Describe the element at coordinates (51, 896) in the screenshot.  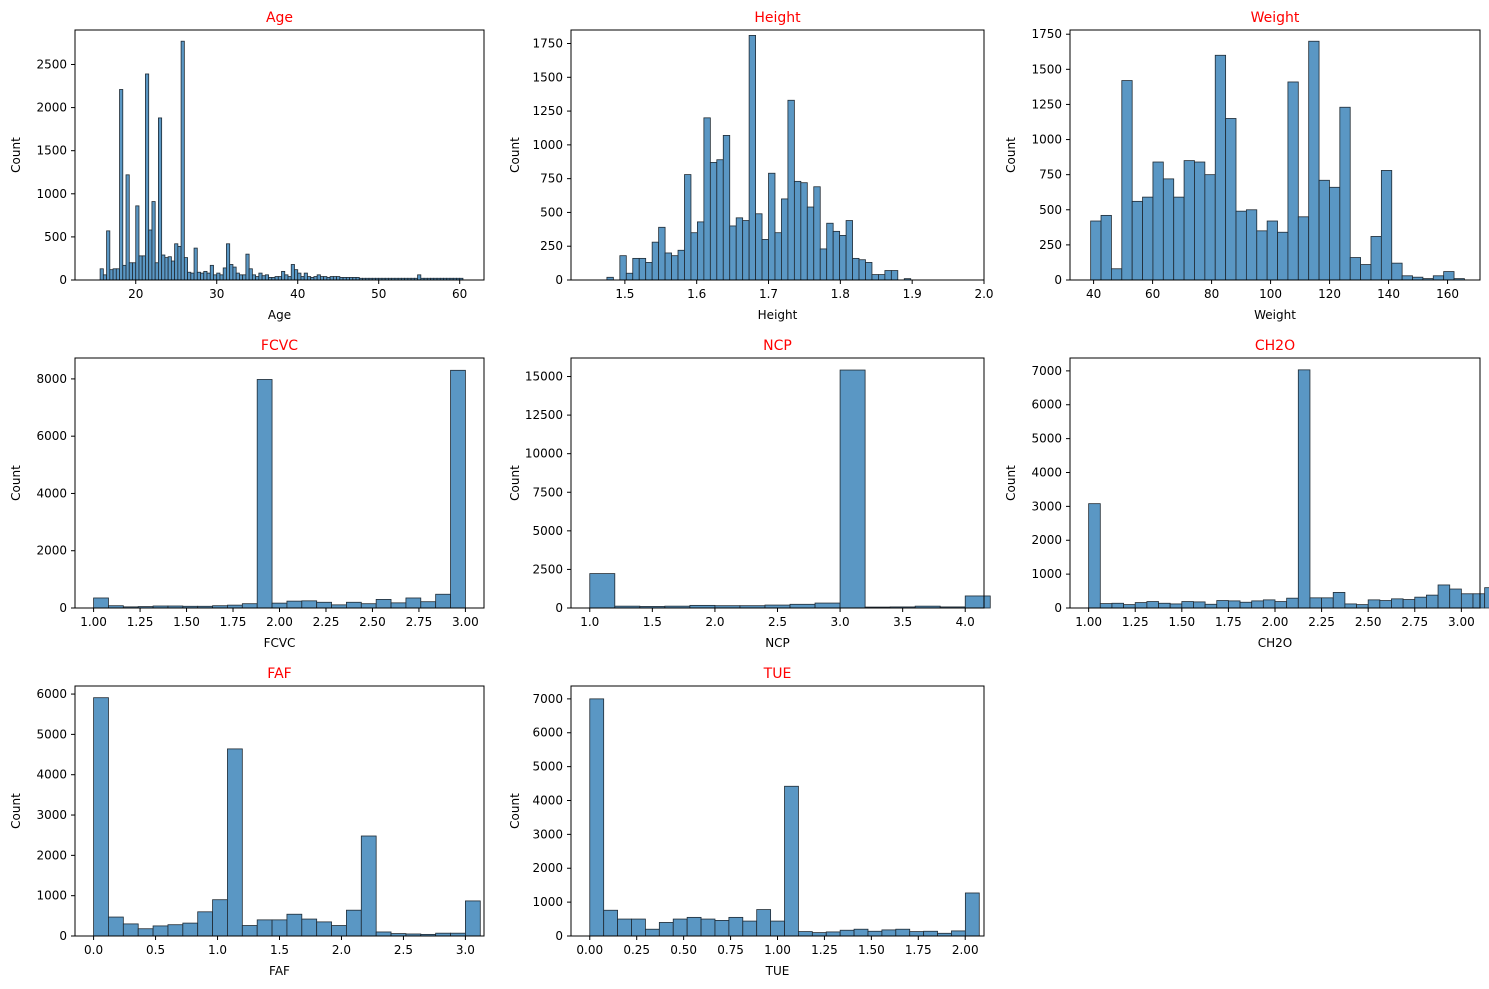
I see `faf-ytick-label: 1000` at that location.